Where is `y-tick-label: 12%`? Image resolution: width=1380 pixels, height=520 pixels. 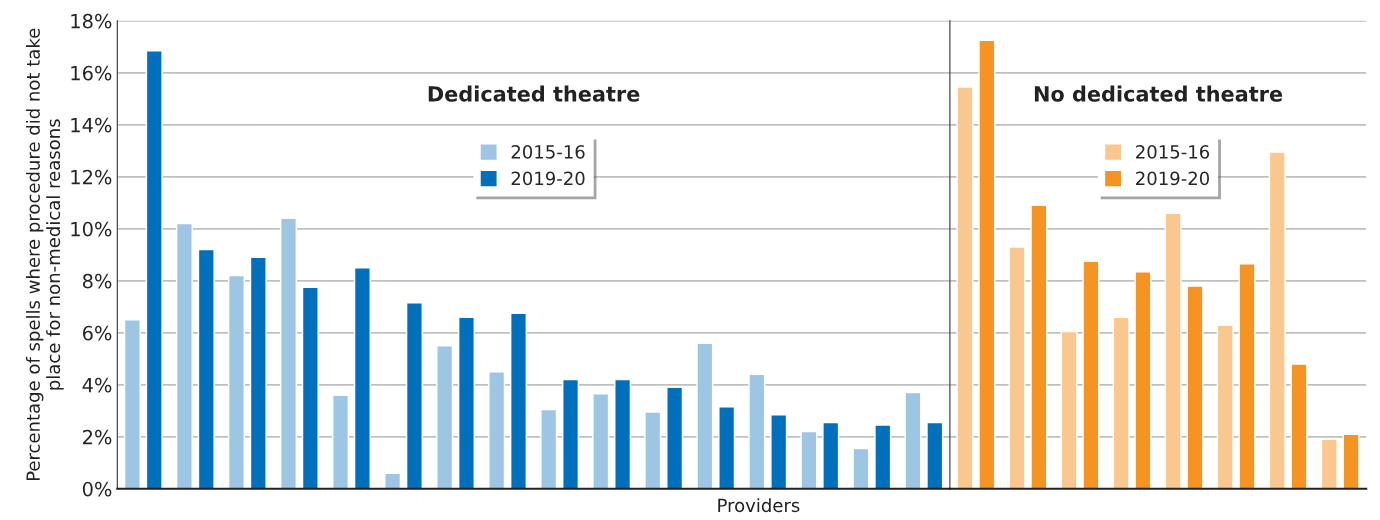
y-tick-label: 12% is located at coordinates (91, 177).